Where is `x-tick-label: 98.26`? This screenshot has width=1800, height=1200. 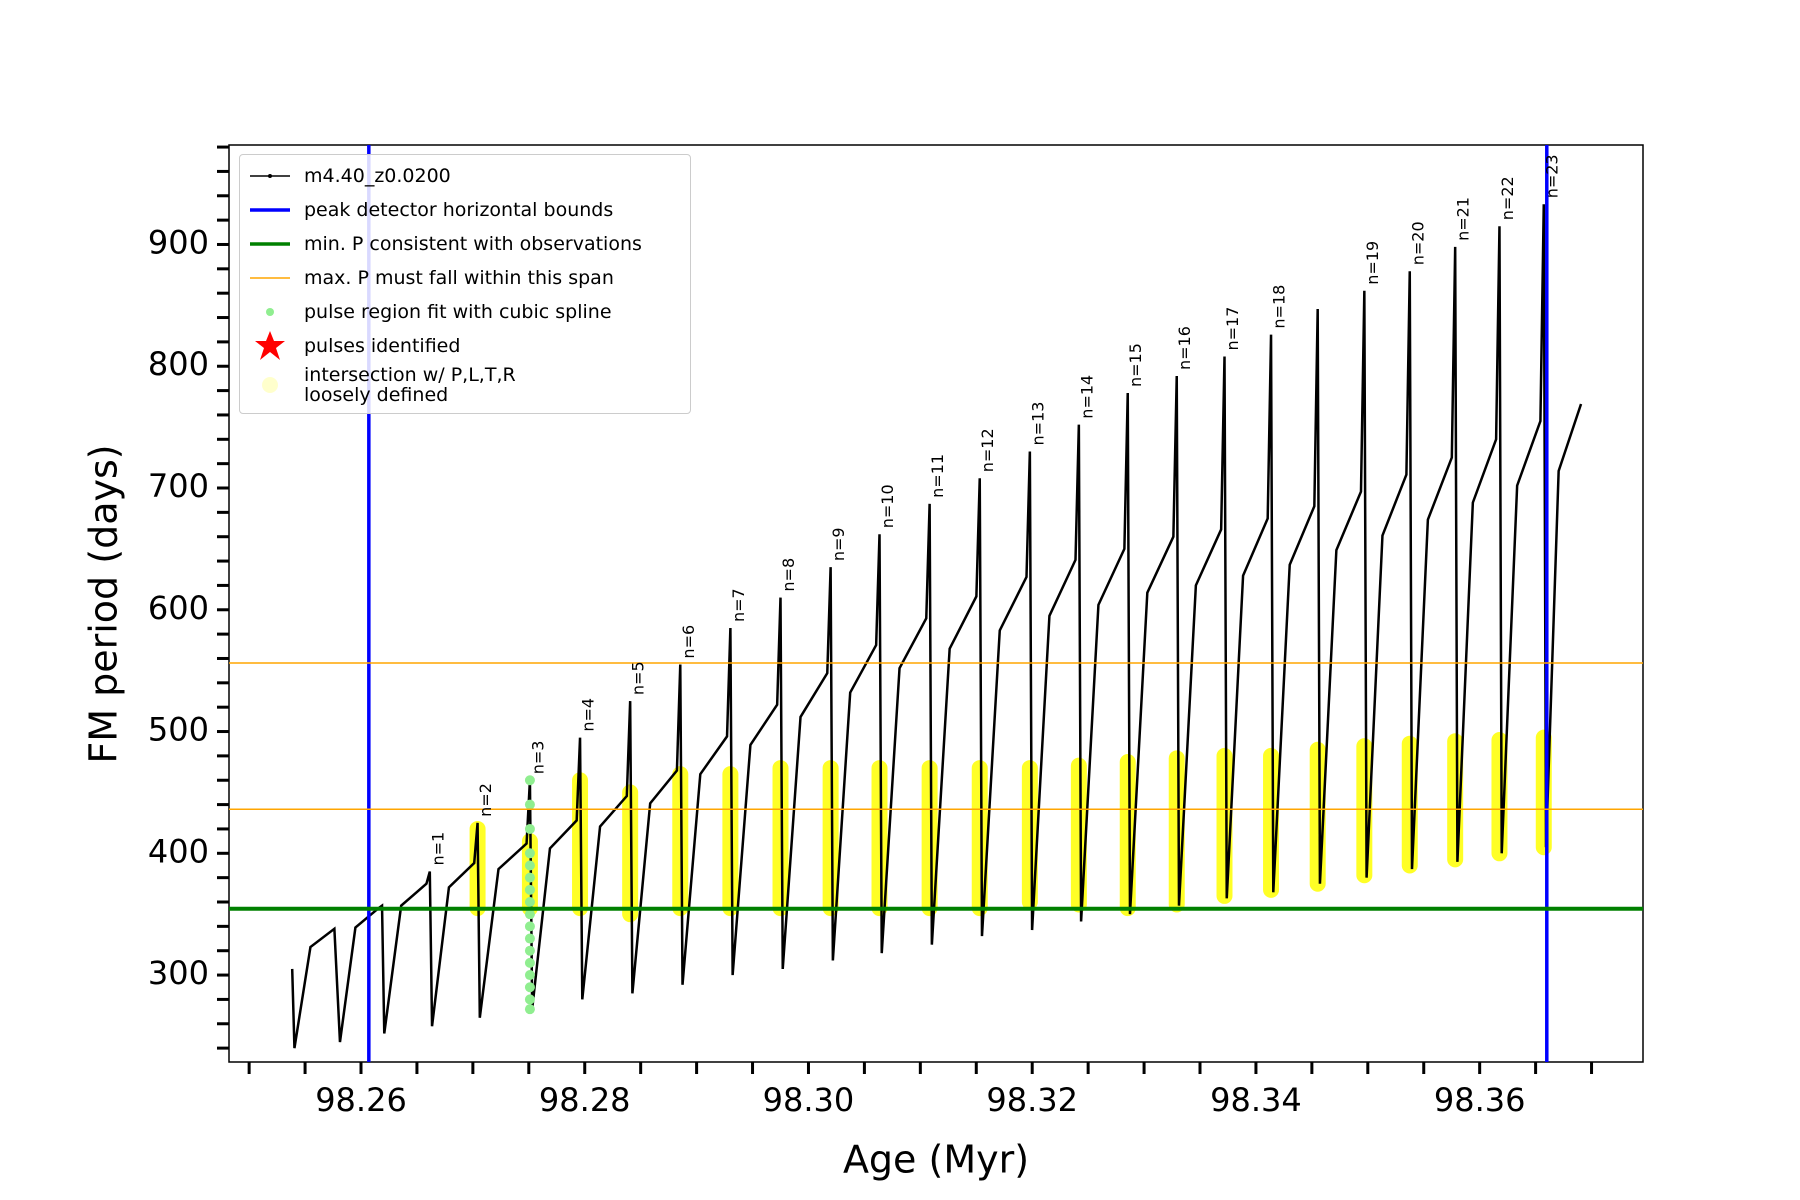 x-tick-label: 98.26 is located at coordinates (361, 1100).